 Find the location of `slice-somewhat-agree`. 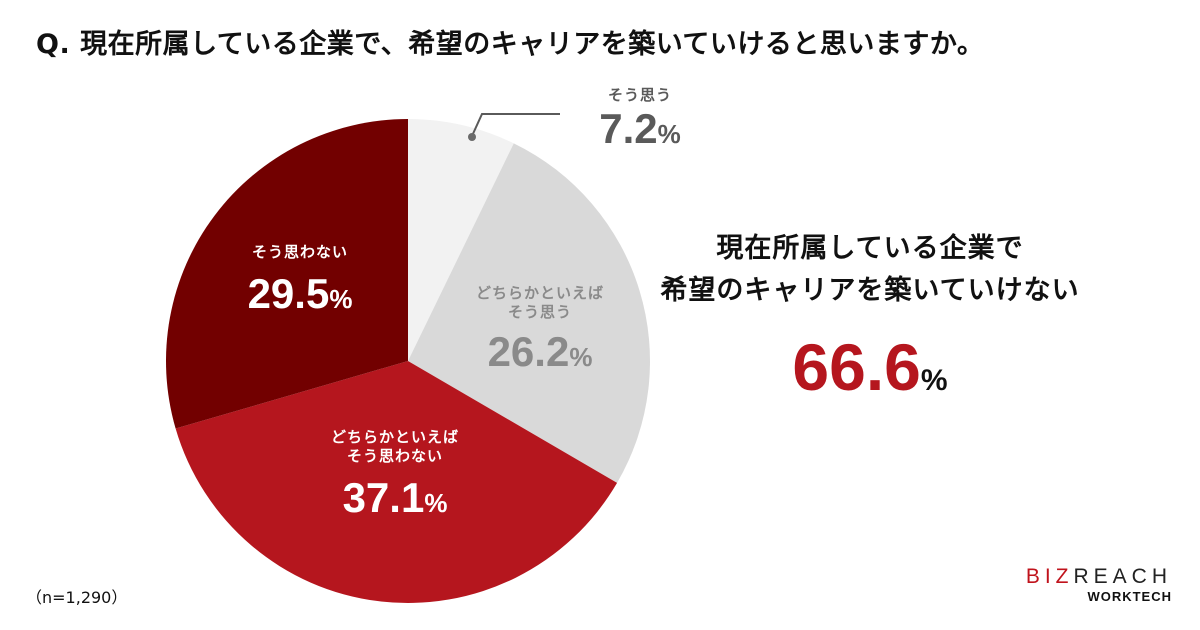

slice-somewhat-agree is located at coordinates (529, 313).